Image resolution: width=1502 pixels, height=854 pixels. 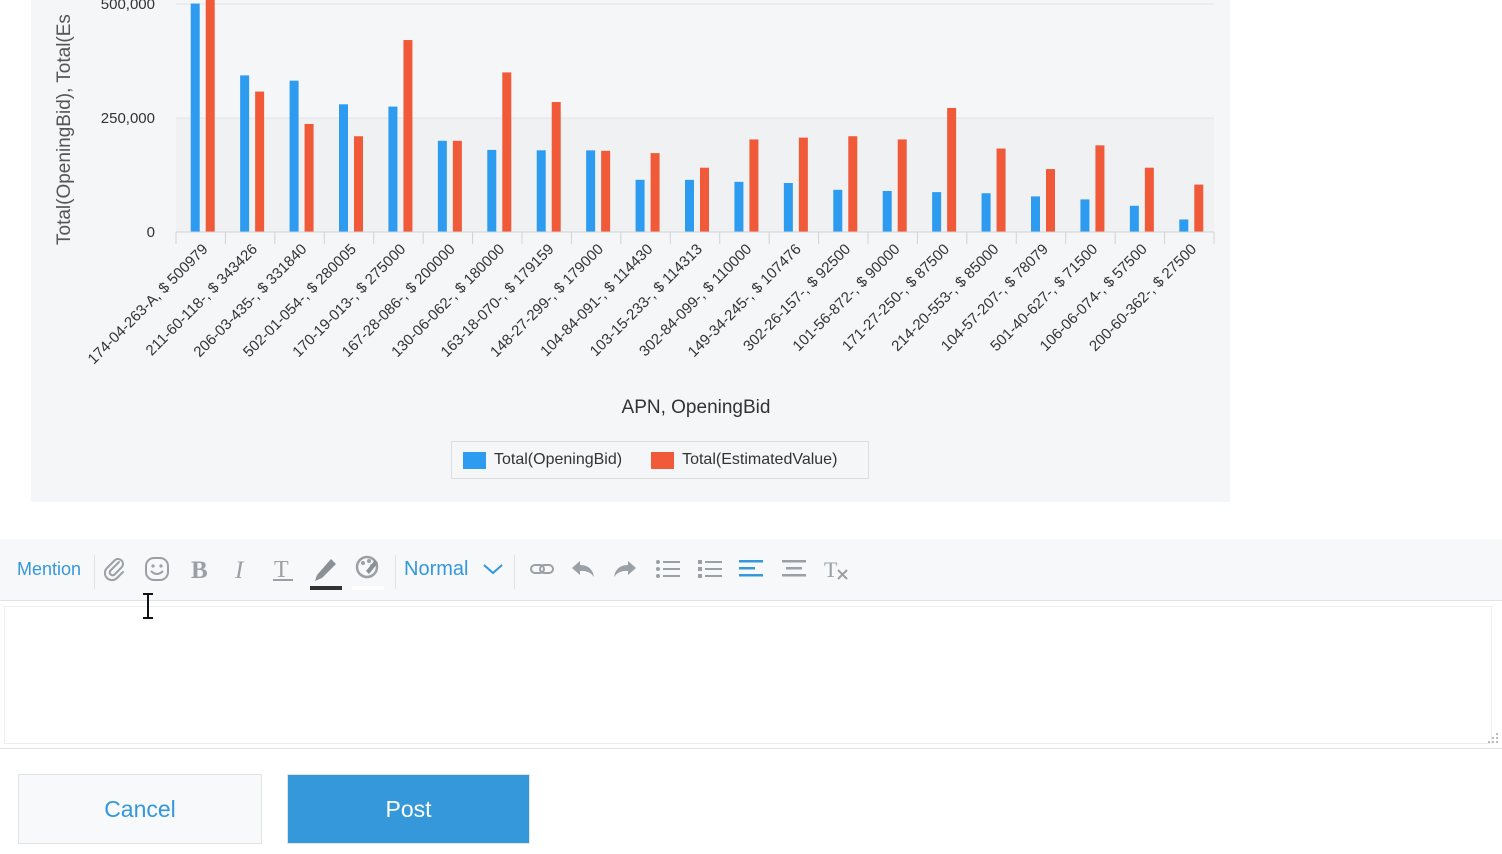 What do you see at coordinates (751, 748) in the screenshot?
I see `editor-divider` at bounding box center [751, 748].